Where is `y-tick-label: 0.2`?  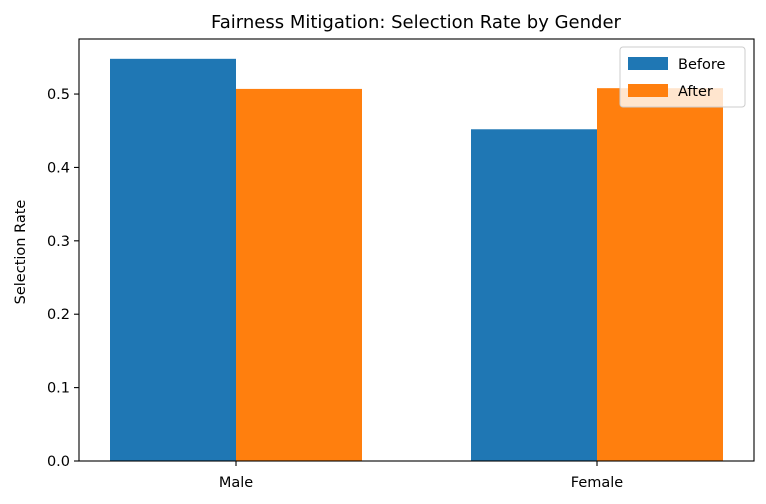 y-tick-label: 0.2 is located at coordinates (58, 315).